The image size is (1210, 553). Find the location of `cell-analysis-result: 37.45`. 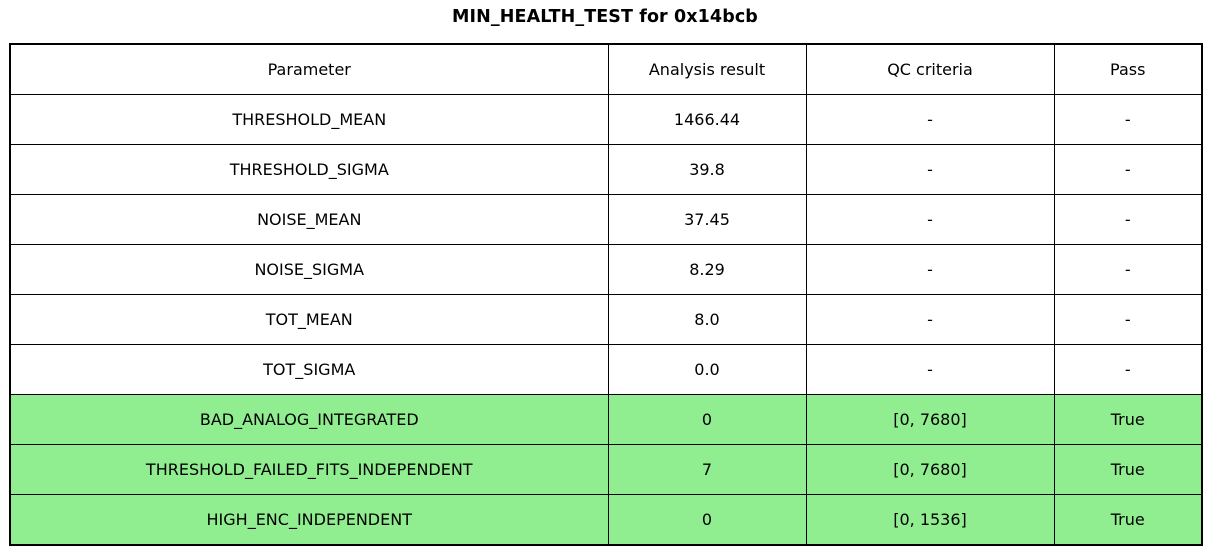

cell-analysis-result: 37.45 is located at coordinates (707, 219).